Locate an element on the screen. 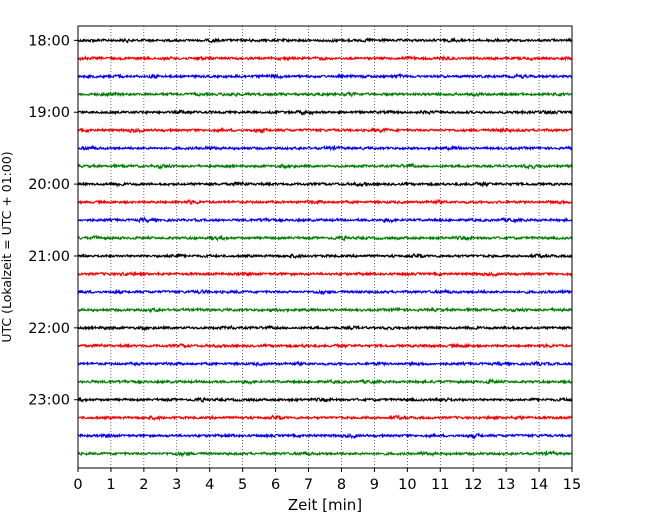 This screenshot has width=650, height=520. x-tick-label-9: 9 is located at coordinates (374, 485).